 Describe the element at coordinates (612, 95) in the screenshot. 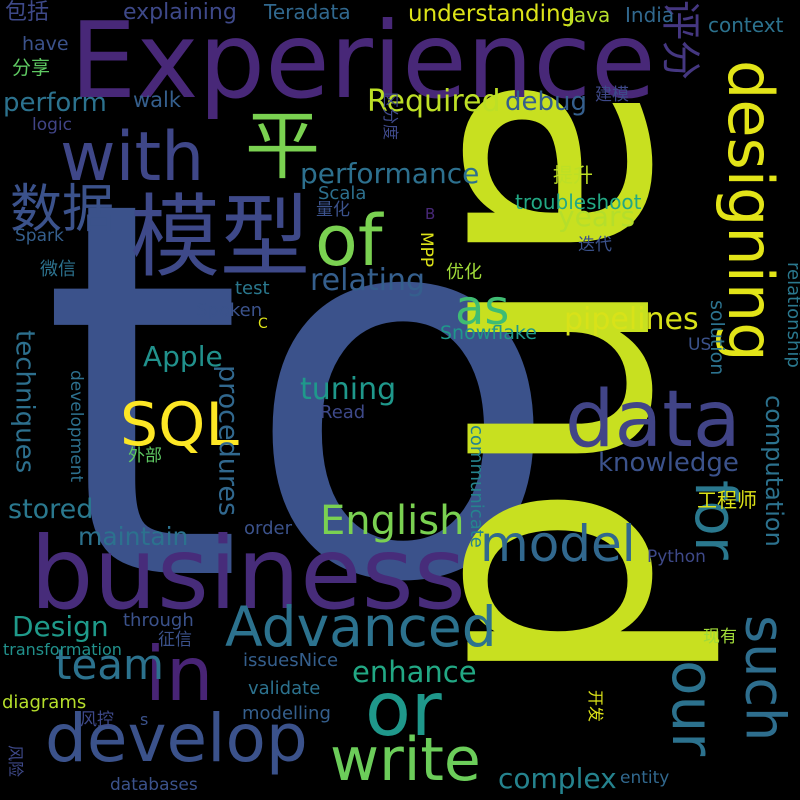

I see `word-55: 建模` at that location.